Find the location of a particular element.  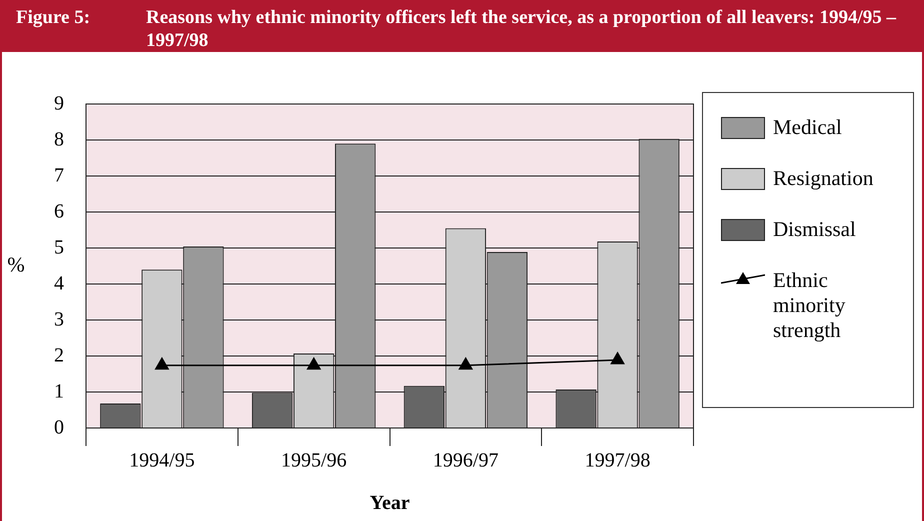

x-tick-label: 1997/98 is located at coordinates (617, 460).